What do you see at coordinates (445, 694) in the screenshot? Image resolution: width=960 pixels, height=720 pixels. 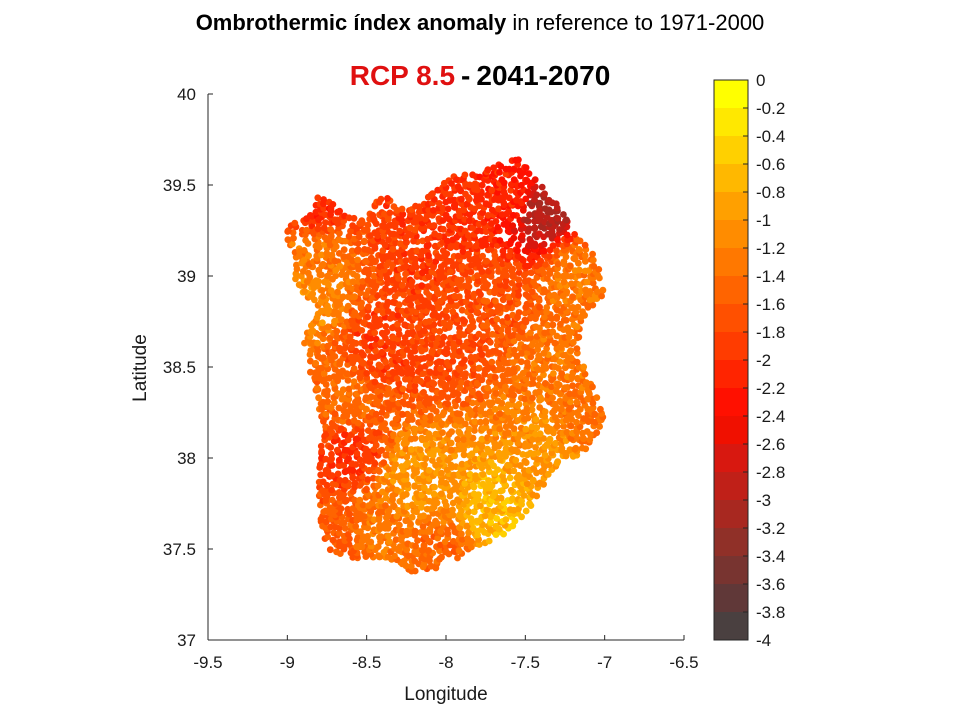 I see `x-axis-label: Longitude` at bounding box center [445, 694].